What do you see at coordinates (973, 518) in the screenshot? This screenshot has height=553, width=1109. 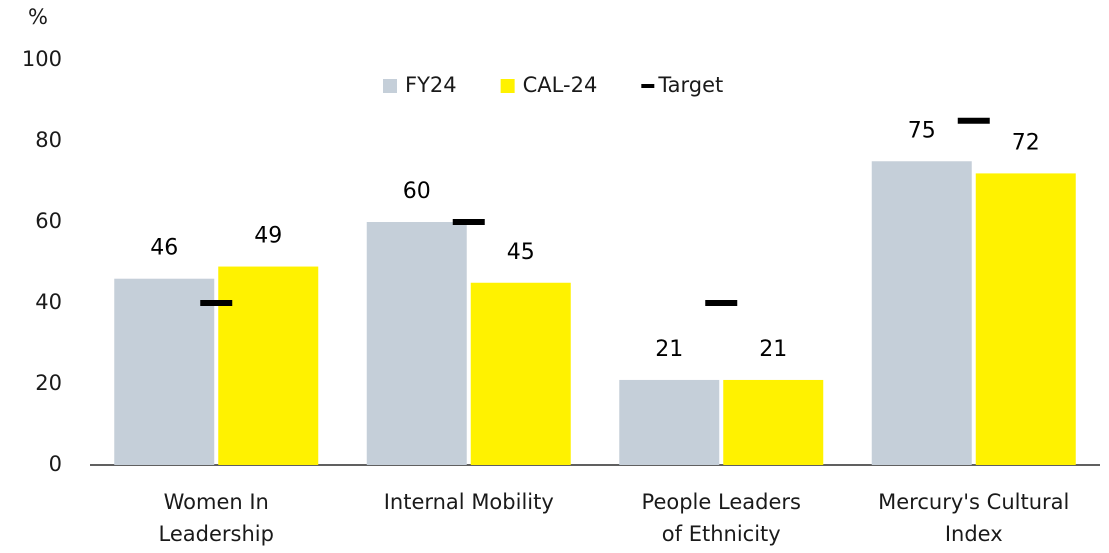 I see `x-tick-label: Mercury's Cultural Index` at bounding box center [973, 518].